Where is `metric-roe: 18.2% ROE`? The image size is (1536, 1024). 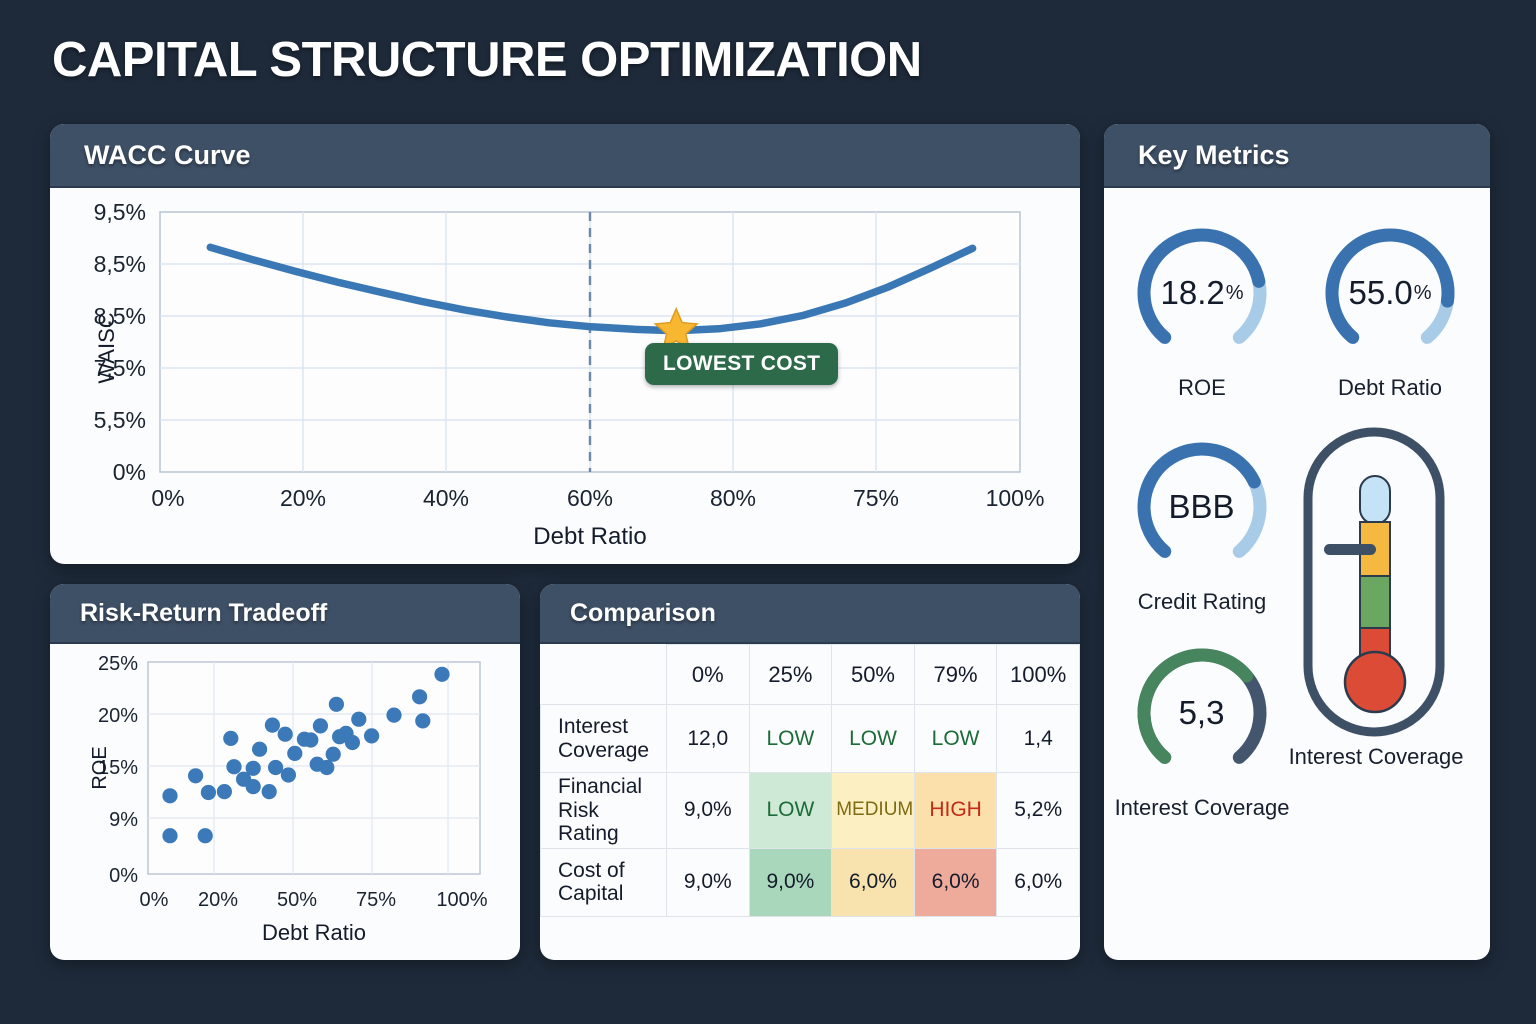 metric-roe: 18.2% ROE is located at coordinates (1202, 309).